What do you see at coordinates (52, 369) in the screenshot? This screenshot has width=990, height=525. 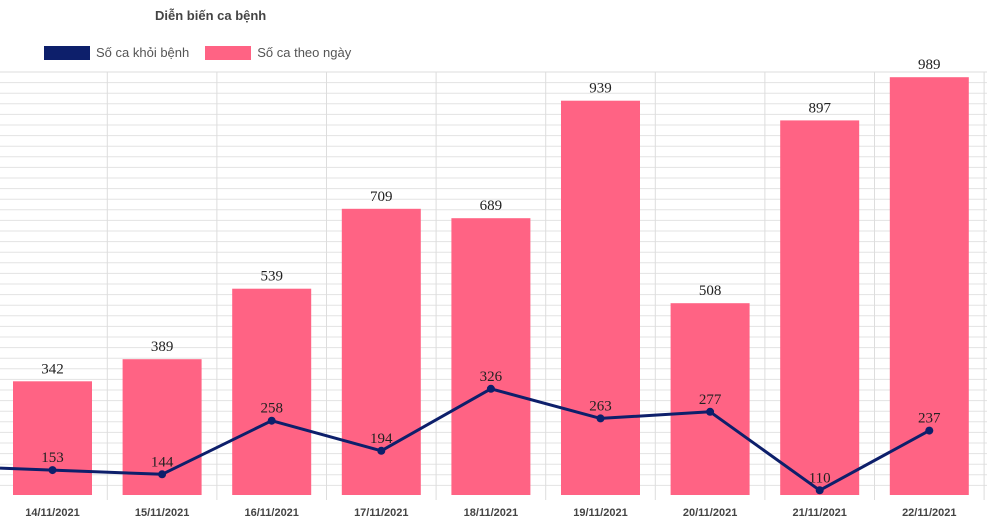 I see `bar-value-label: 342` at bounding box center [52, 369].